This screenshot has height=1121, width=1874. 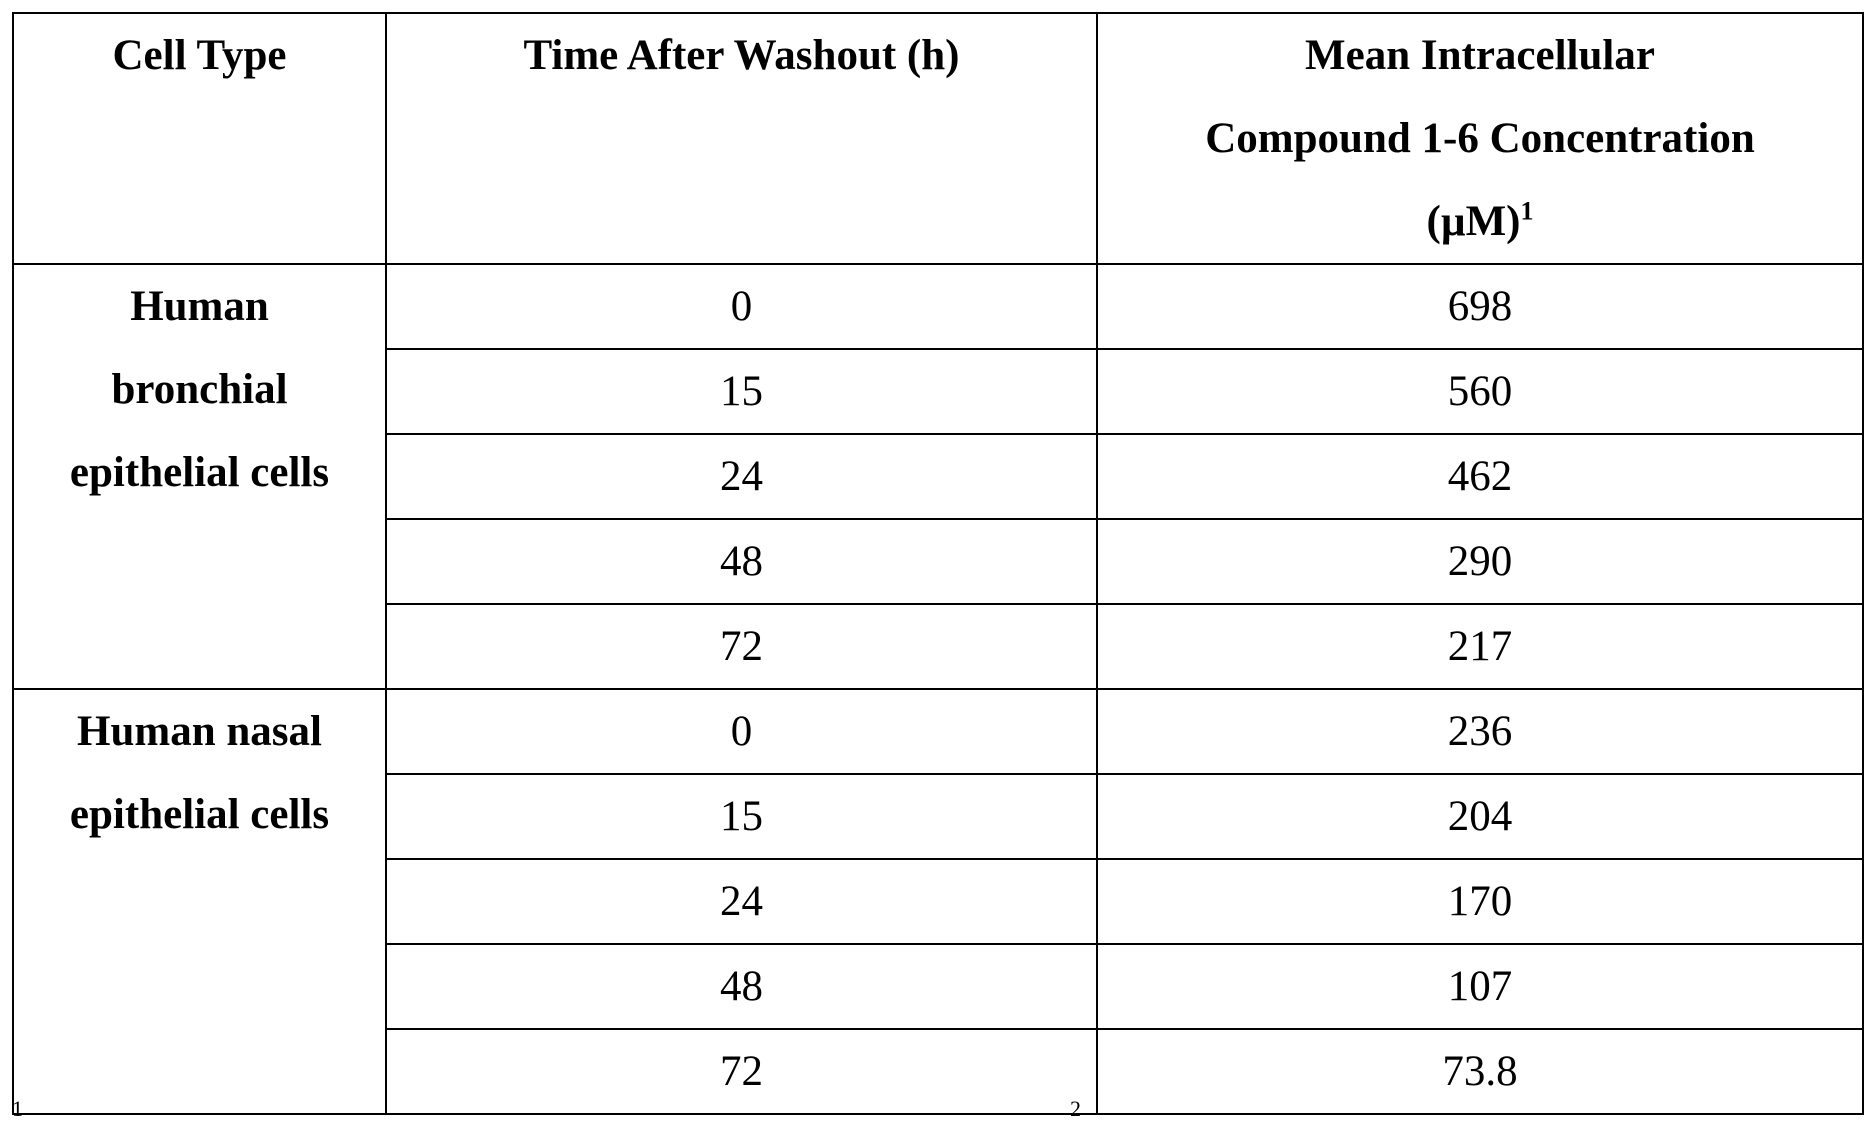 I want to click on cell-type-bronchial: Human bronchial epithelial cells, so click(x=199, y=476).